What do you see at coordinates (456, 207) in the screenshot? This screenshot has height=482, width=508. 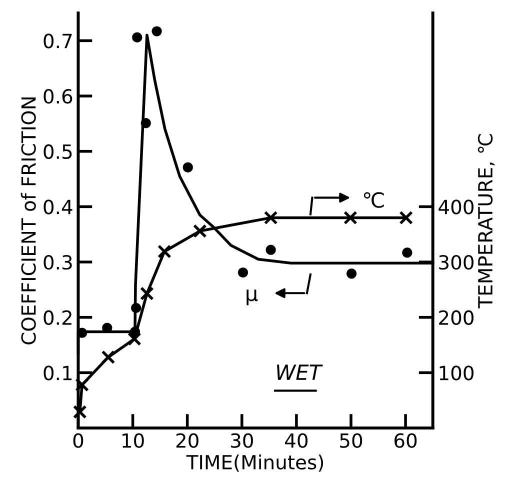 I see `y2-tick-label: 400` at bounding box center [456, 207].